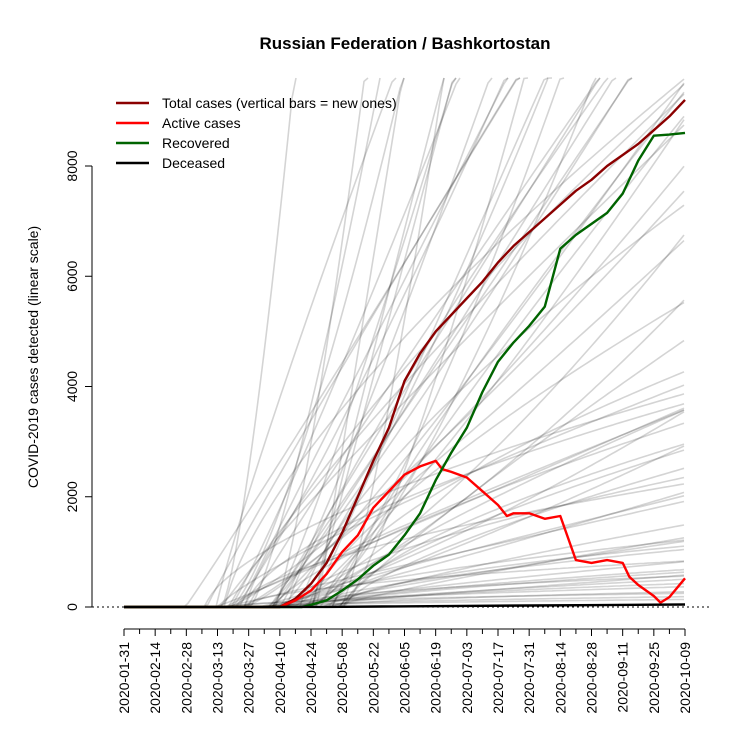 The height and width of the screenshot is (750, 750). I want to click on x-tick-label: 2020-05-08, so click(342, 678).